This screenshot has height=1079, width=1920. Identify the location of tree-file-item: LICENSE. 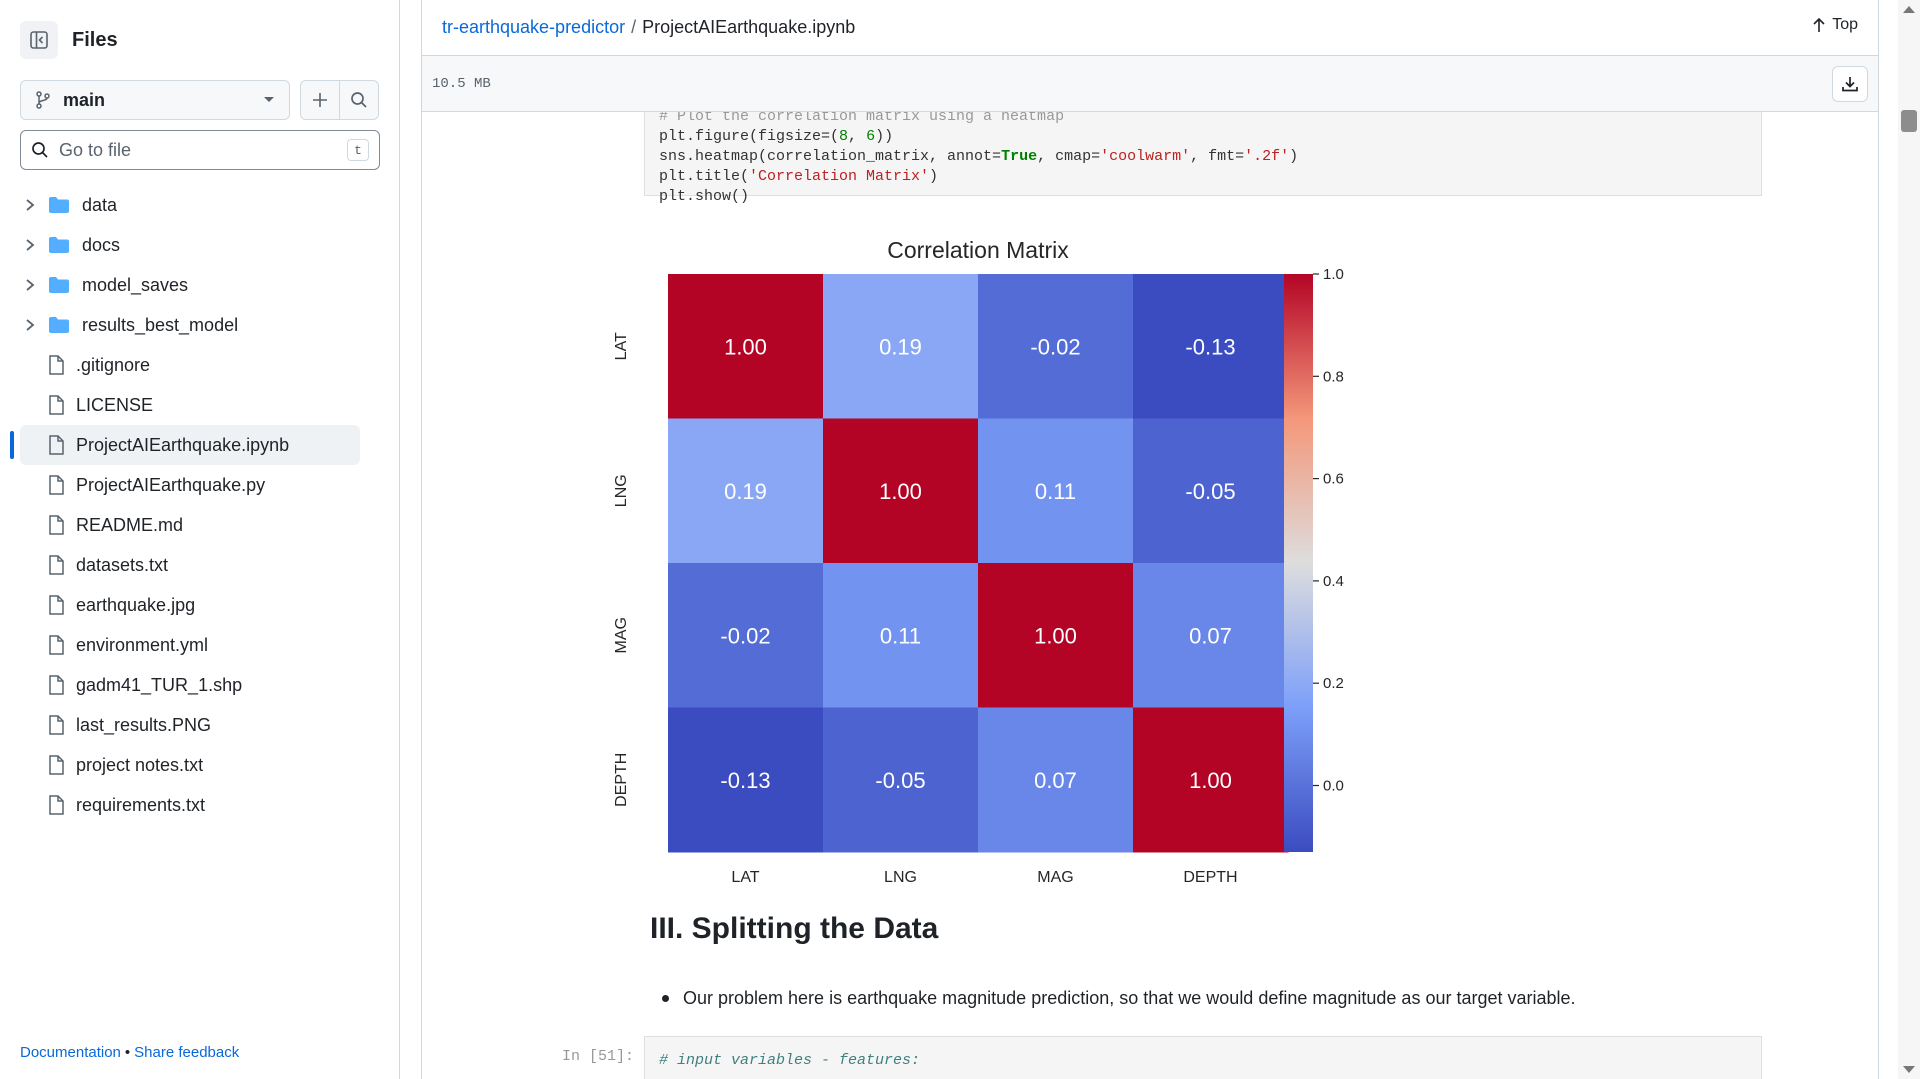
(190, 405).